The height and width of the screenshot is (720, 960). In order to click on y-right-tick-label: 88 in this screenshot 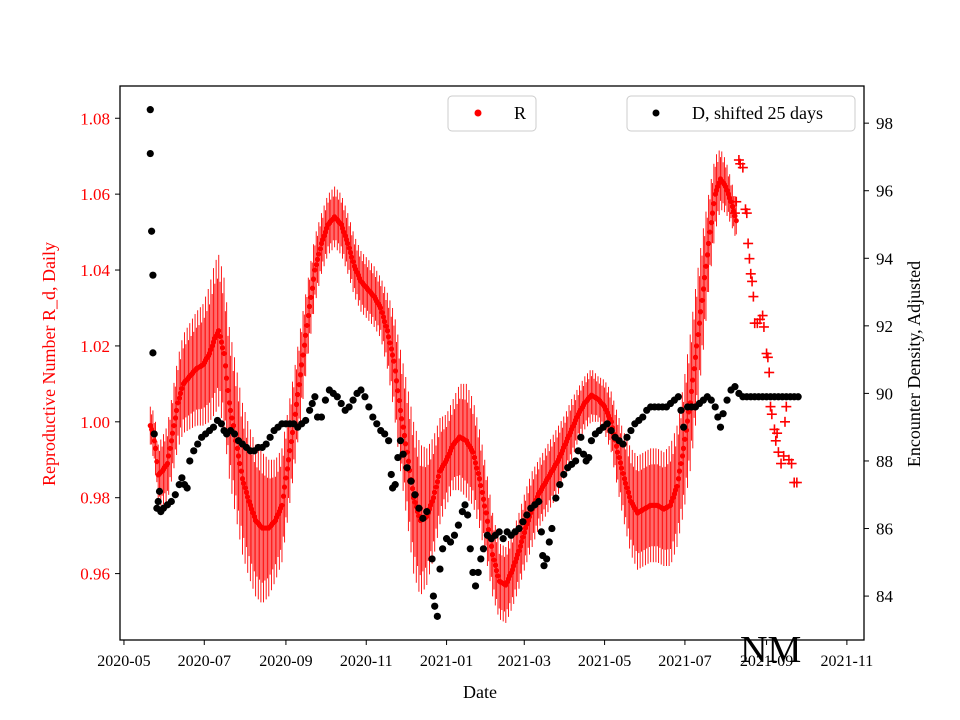, I will do `click(884, 461)`.